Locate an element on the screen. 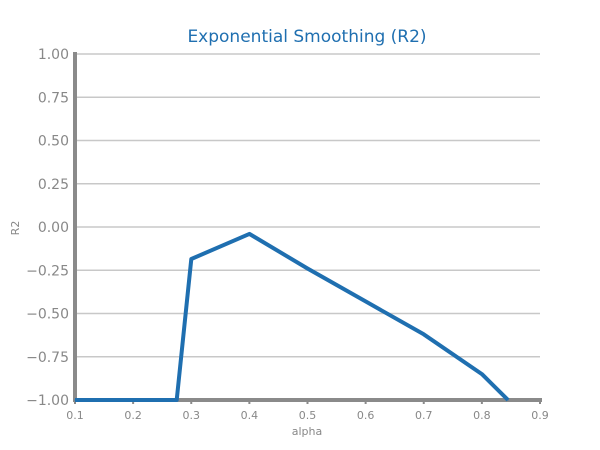  chart-title: Exponential Smoothing (R2) is located at coordinates (306, 37).